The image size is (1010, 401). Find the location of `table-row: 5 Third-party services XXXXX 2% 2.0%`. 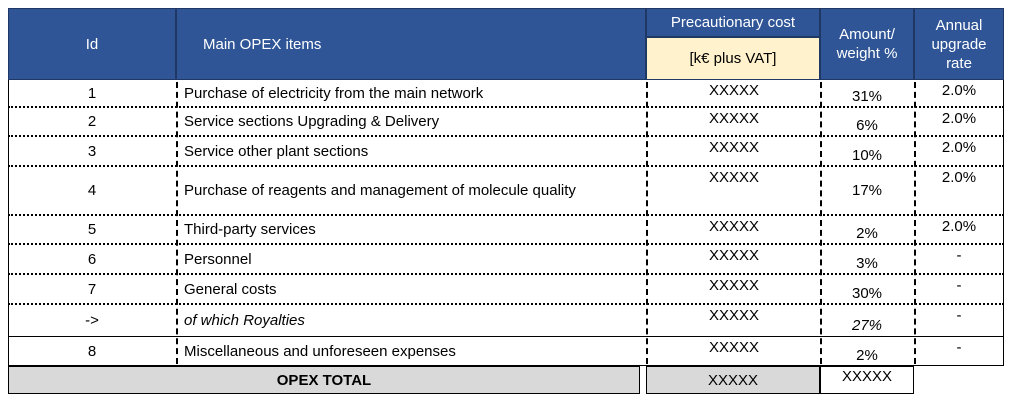

table-row: 5 Third-party services XXXXX 2% 2.0% is located at coordinates (506, 229).